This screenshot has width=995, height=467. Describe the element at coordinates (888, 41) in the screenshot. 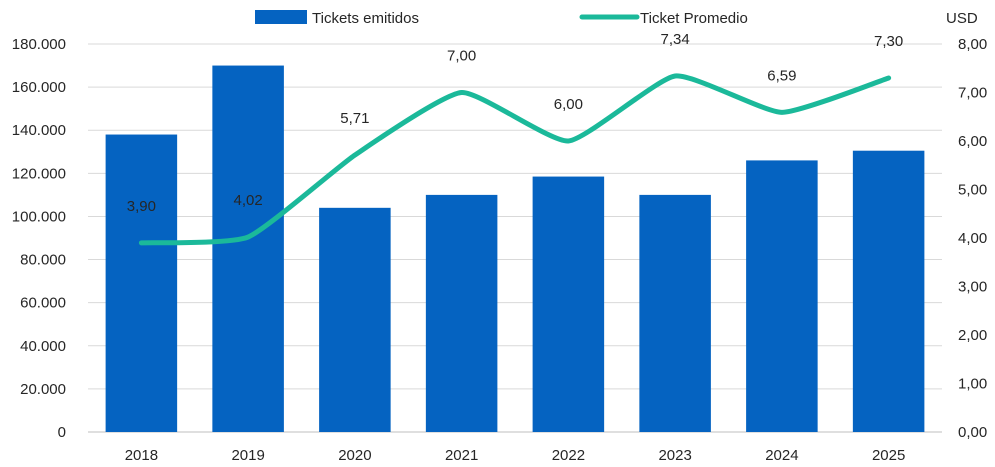

I see `line-data-label: 7,30` at that location.